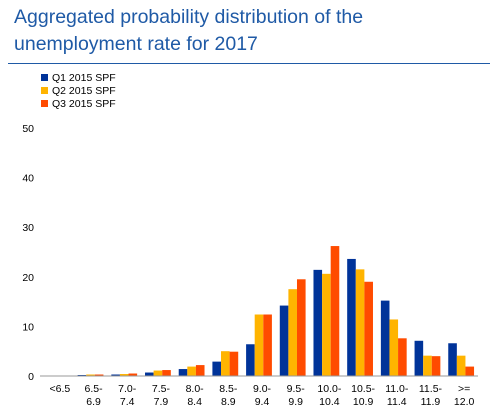  Describe the element at coordinates (28, 129) in the screenshot. I see `y-tick-label: 50` at that location.